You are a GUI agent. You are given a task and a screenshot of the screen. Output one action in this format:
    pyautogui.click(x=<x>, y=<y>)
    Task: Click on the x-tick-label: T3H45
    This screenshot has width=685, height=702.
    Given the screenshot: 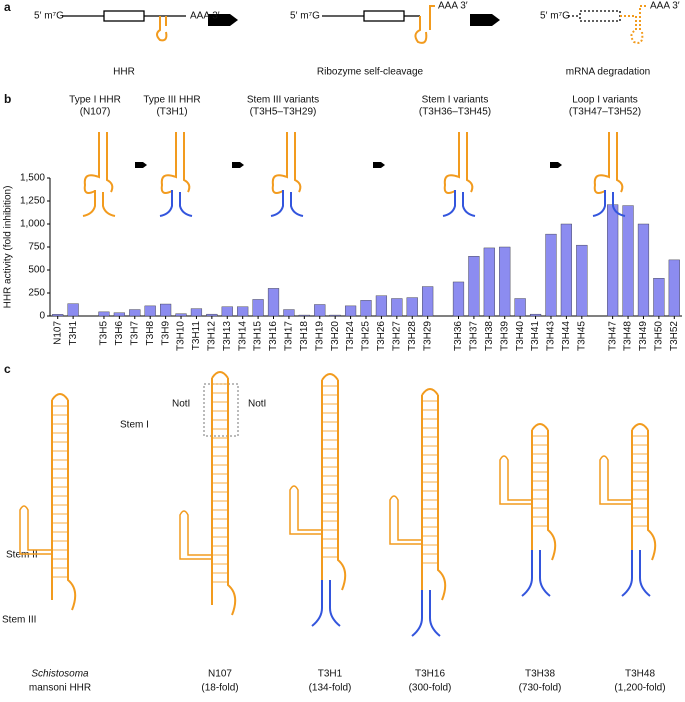 What is the action you would take?
    pyautogui.click(x=581, y=336)
    